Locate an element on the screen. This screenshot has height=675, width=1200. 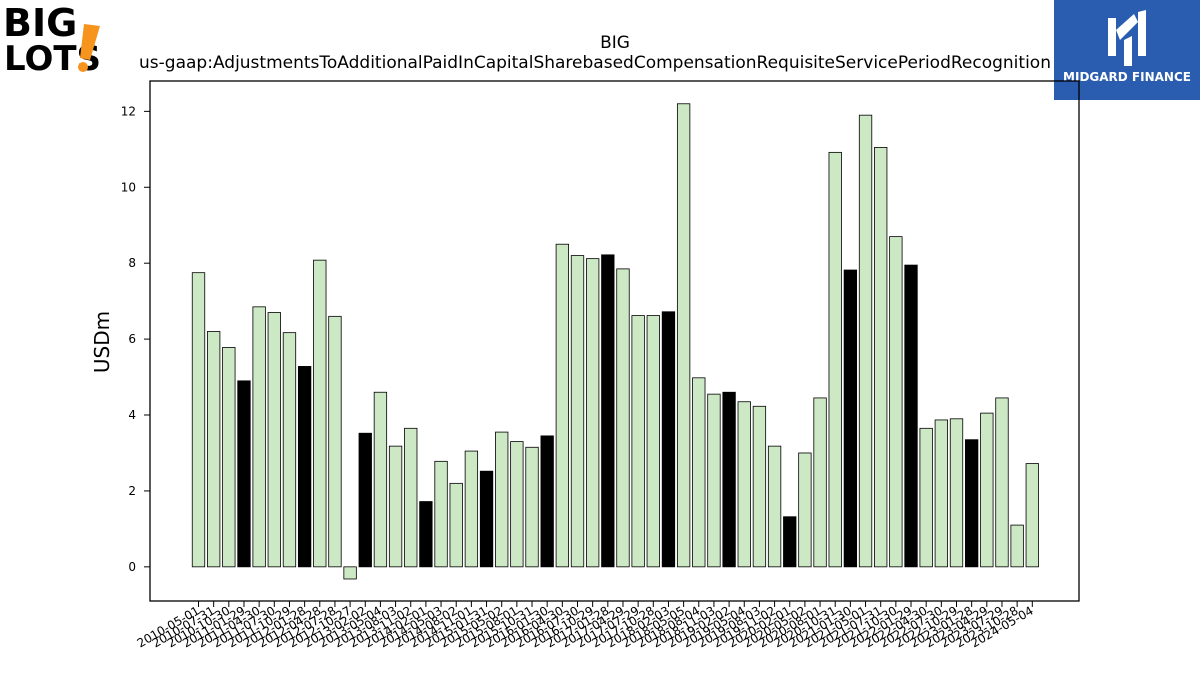
logo-text-midgard: MIDGARD FINANCE is located at coordinates (1127, 77).